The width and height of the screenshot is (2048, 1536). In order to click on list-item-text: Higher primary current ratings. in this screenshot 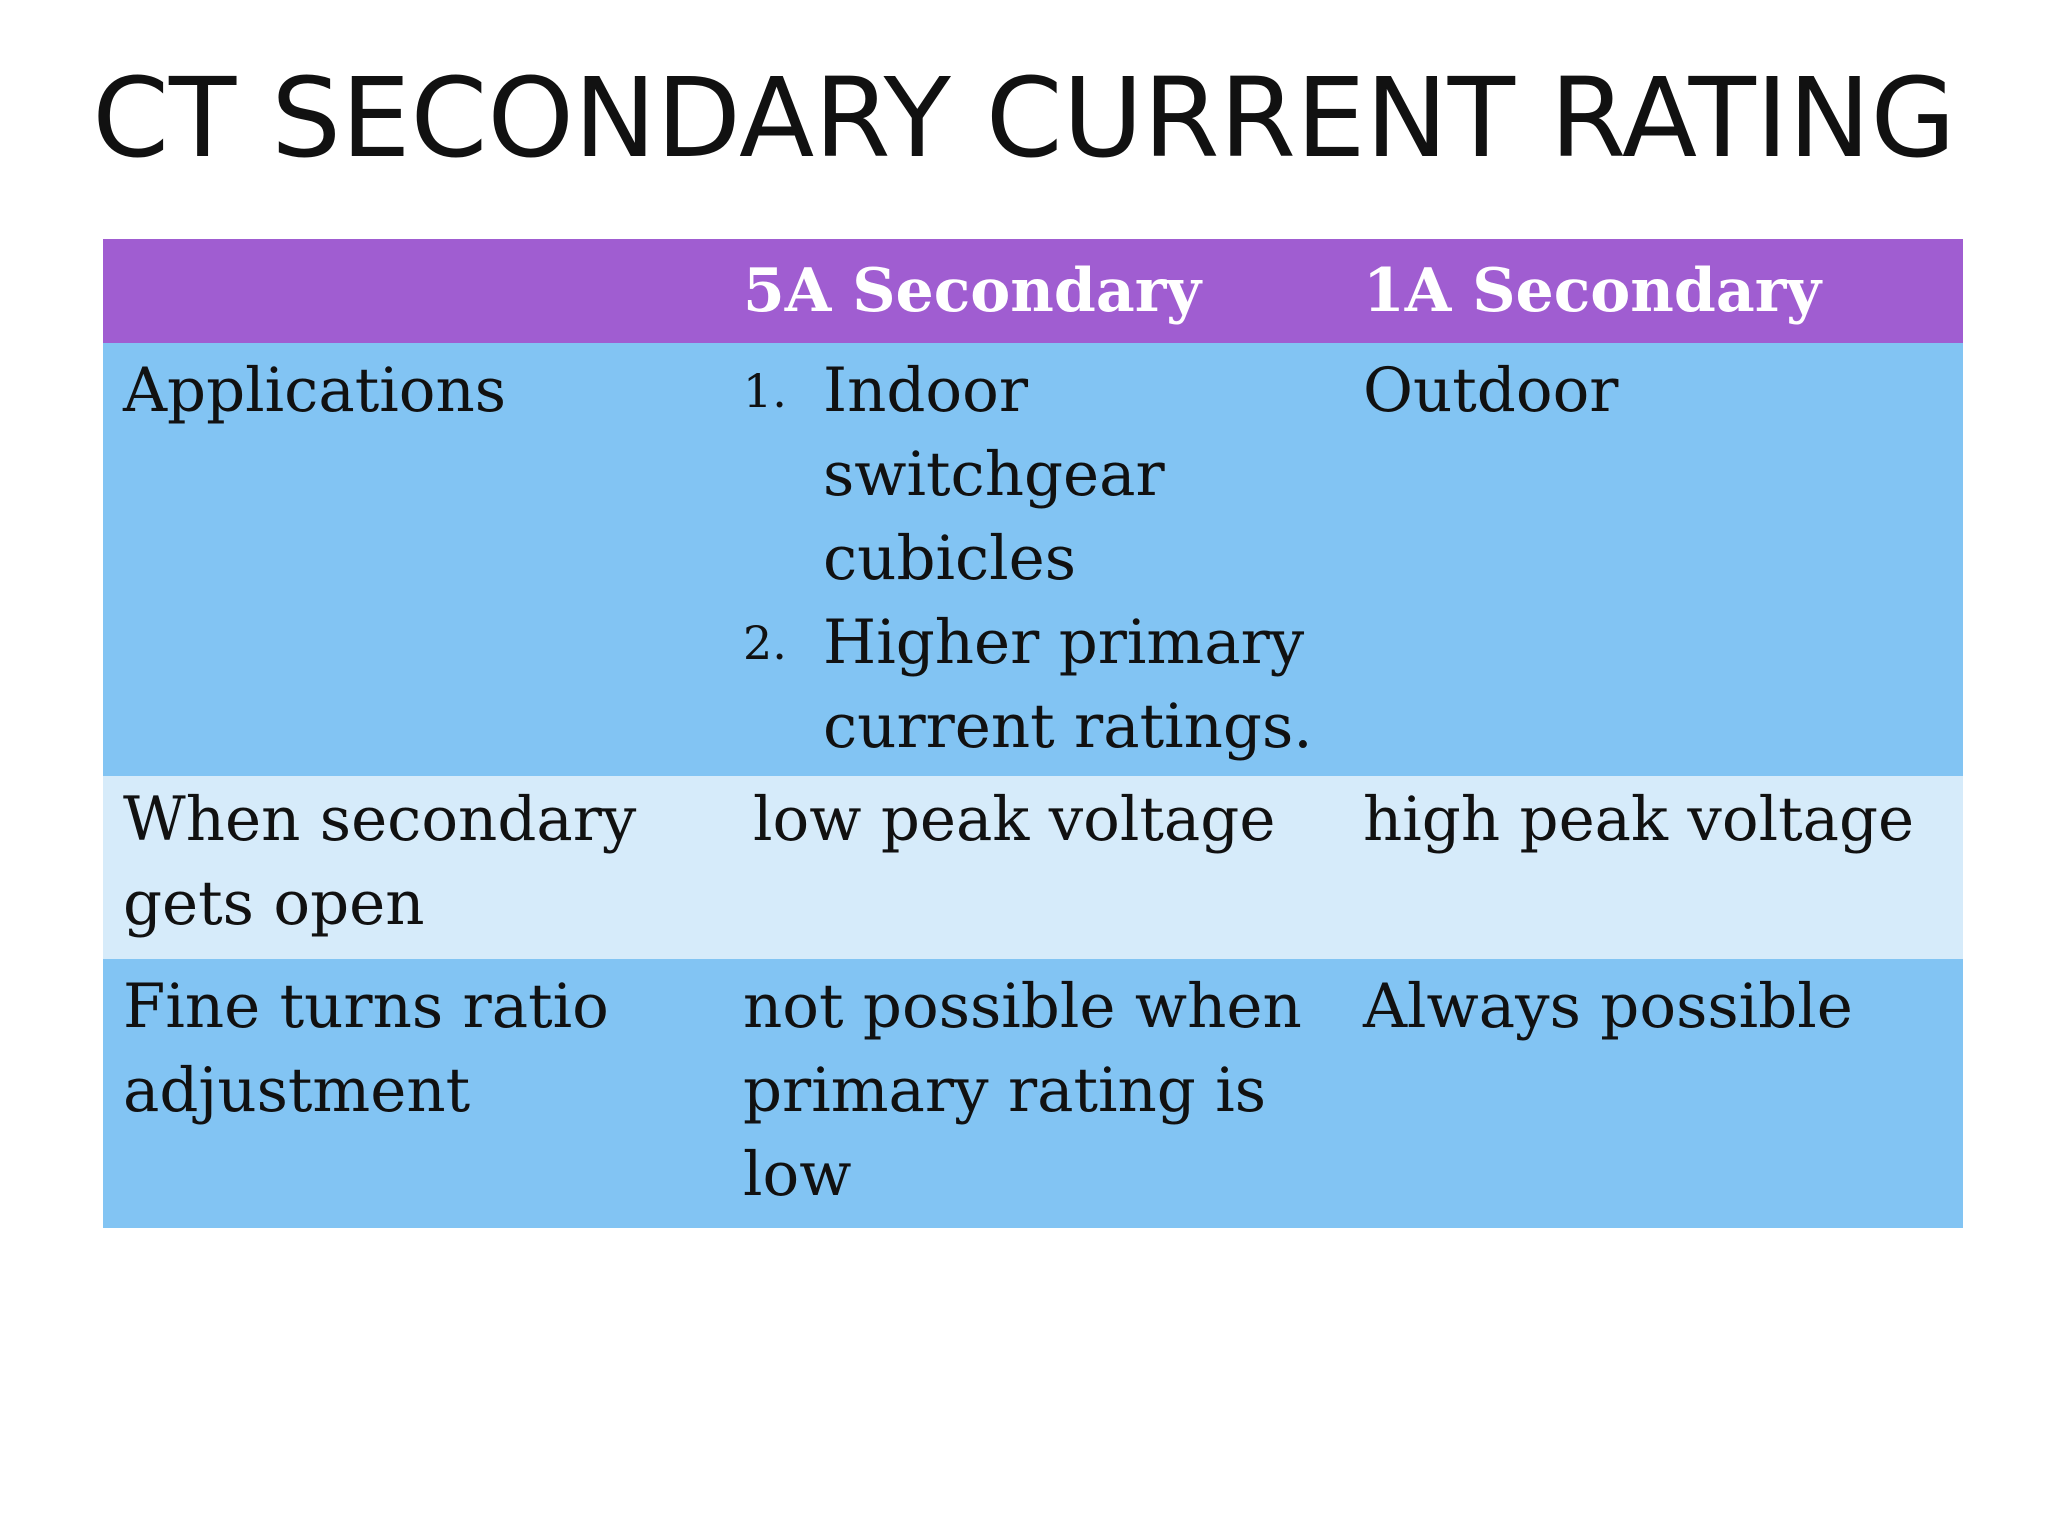, I will do `click(1068, 684)`.